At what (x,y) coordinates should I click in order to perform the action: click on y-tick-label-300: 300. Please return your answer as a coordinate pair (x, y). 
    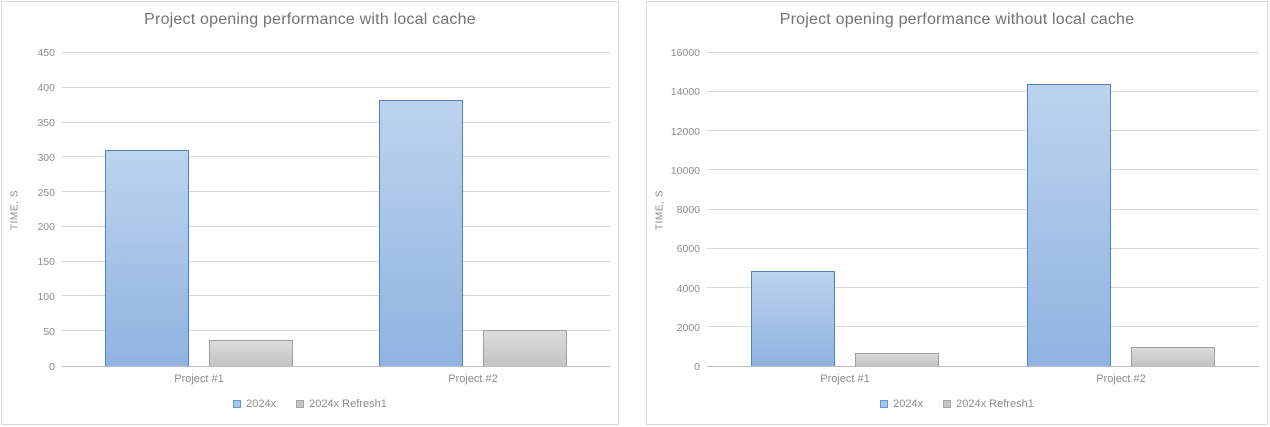
    Looking at the image, I should click on (46, 157).